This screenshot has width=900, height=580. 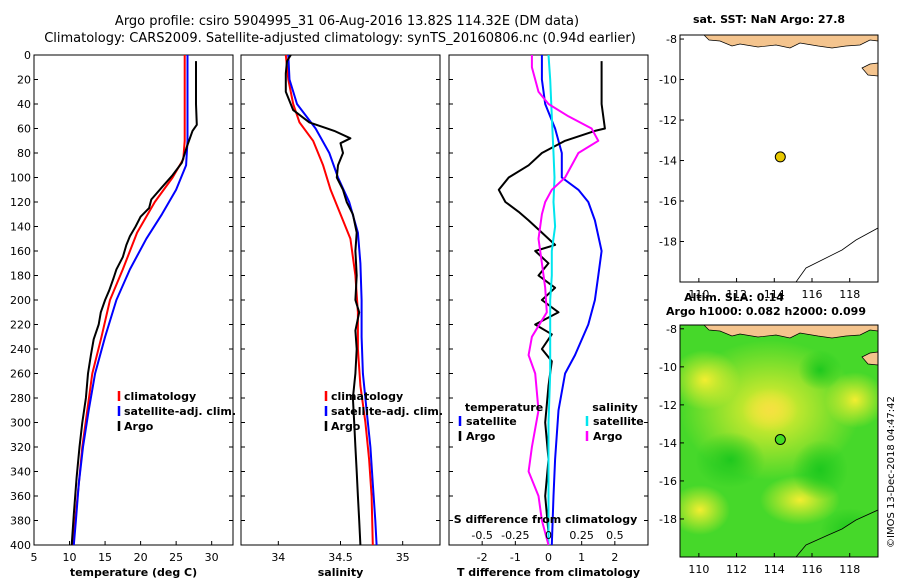 I want to click on sla-map-title: Altim. SLA: 0.14, so click(x=734, y=297).